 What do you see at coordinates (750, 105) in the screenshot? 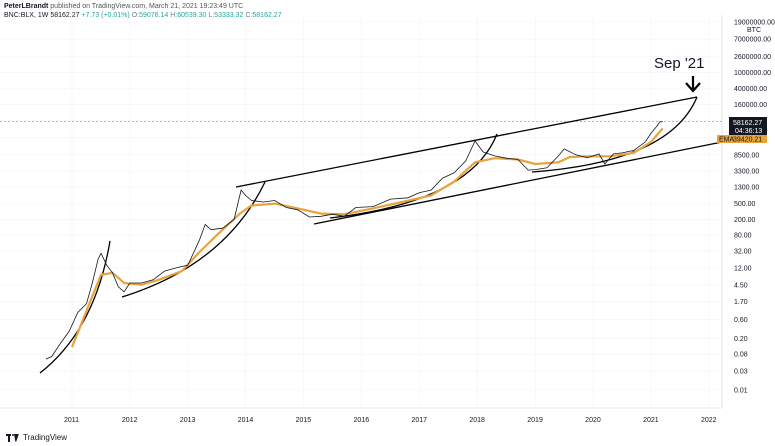
I see `y-tick-label: 160000.00` at bounding box center [750, 105].